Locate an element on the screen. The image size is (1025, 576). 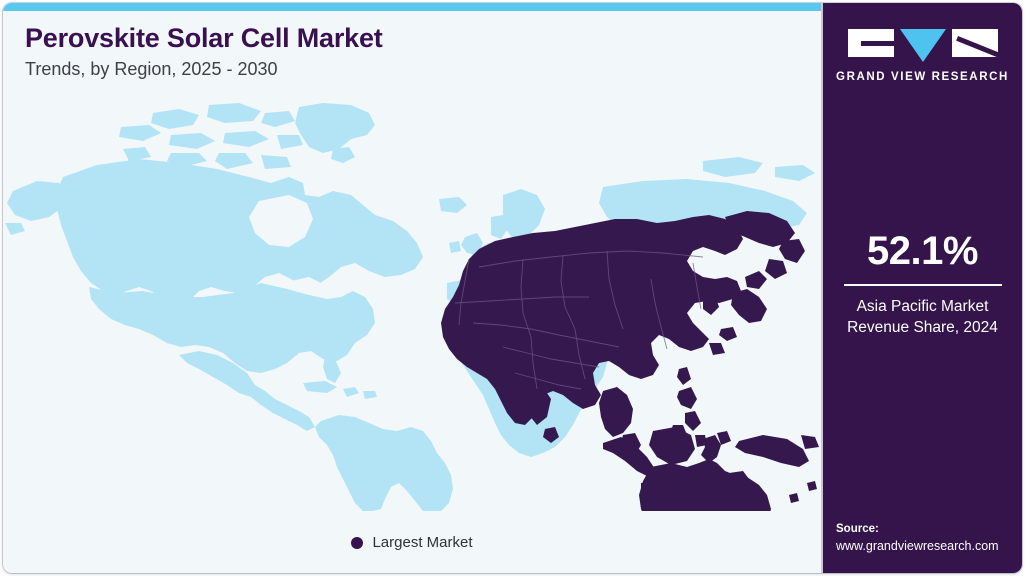
logo-letter-v-icon is located at coordinates (922, 45).